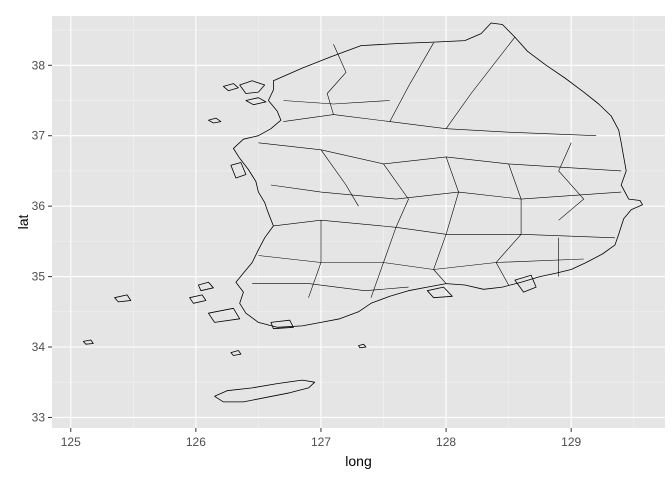  What do you see at coordinates (238, 170) in the screenshot?
I see `outline-anmyeon` at bounding box center [238, 170].